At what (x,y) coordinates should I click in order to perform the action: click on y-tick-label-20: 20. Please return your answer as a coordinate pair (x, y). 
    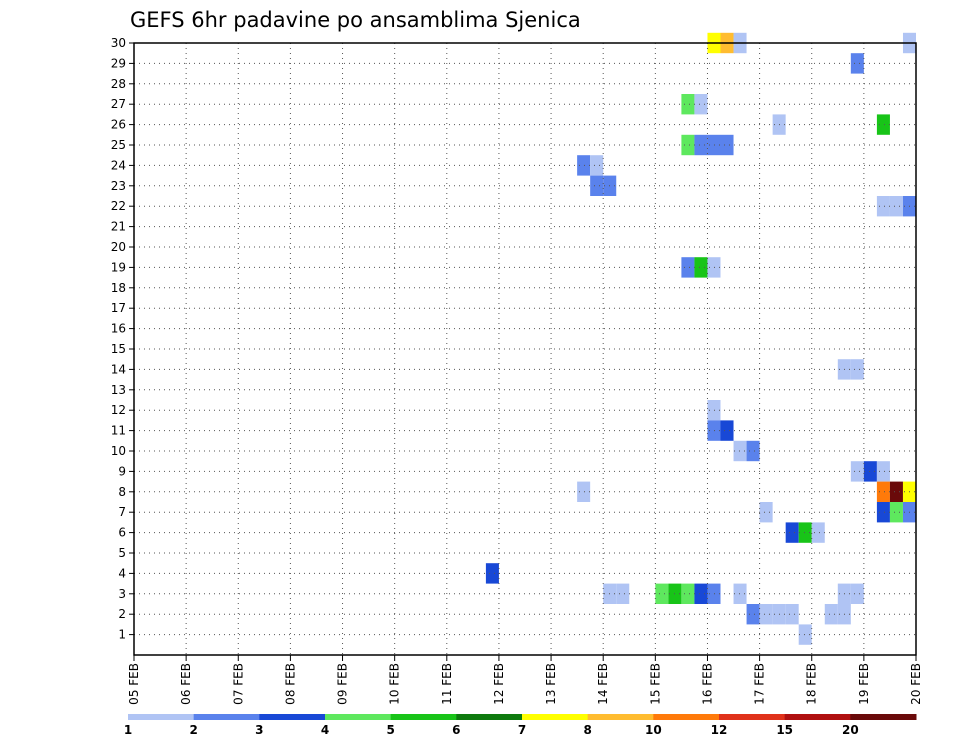
    Looking at the image, I should click on (118, 247).